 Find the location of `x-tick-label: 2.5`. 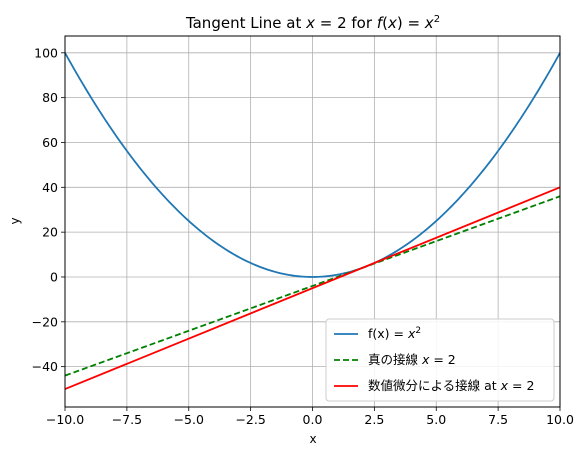

x-tick-label: 2.5 is located at coordinates (374, 419).